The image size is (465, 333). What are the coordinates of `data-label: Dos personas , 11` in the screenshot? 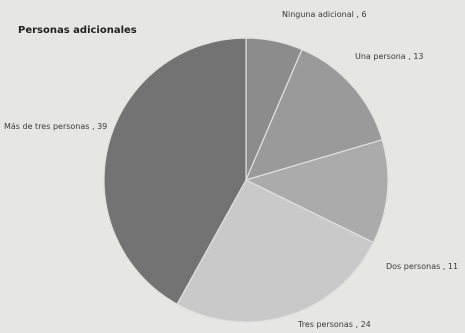 It's located at (422, 266).